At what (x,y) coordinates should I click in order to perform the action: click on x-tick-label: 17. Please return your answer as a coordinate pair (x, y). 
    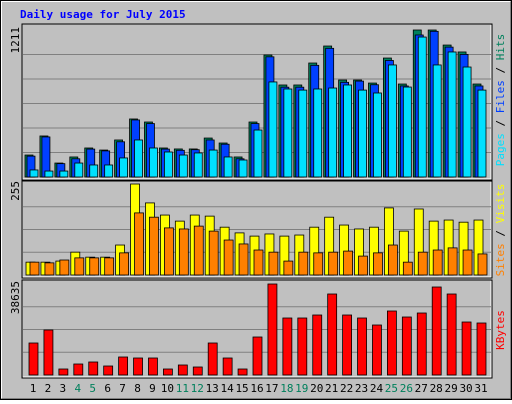
    Looking at the image, I should click on (271, 388).